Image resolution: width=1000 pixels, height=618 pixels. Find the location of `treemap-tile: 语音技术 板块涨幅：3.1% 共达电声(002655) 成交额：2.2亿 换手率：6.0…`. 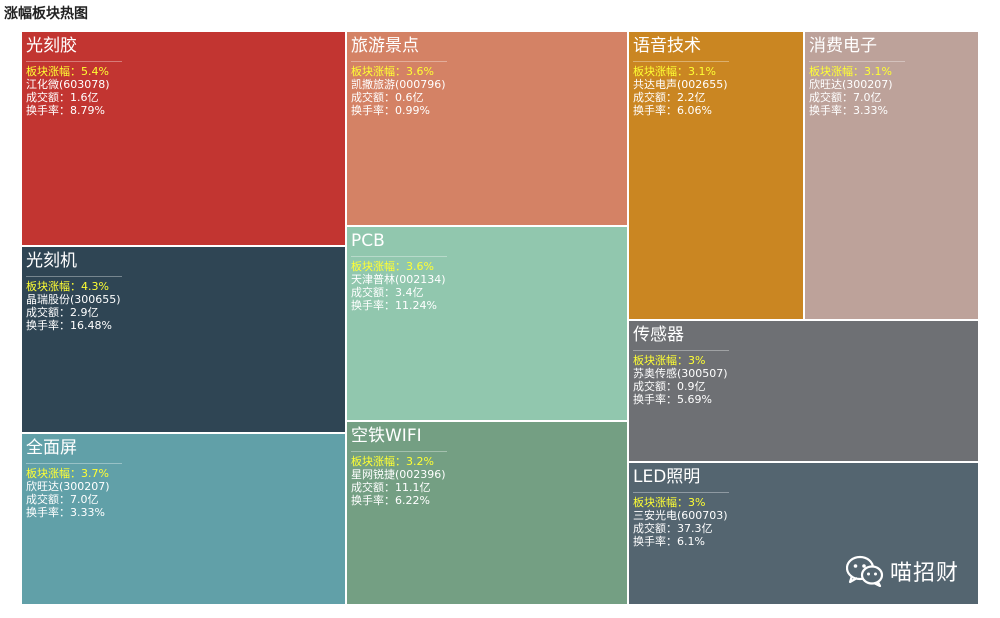

treemap-tile: 语音技术 板块涨幅：3.1% 共达电声(002655) 成交额：2.2亿 换手率：6.0… is located at coordinates (716, 175).